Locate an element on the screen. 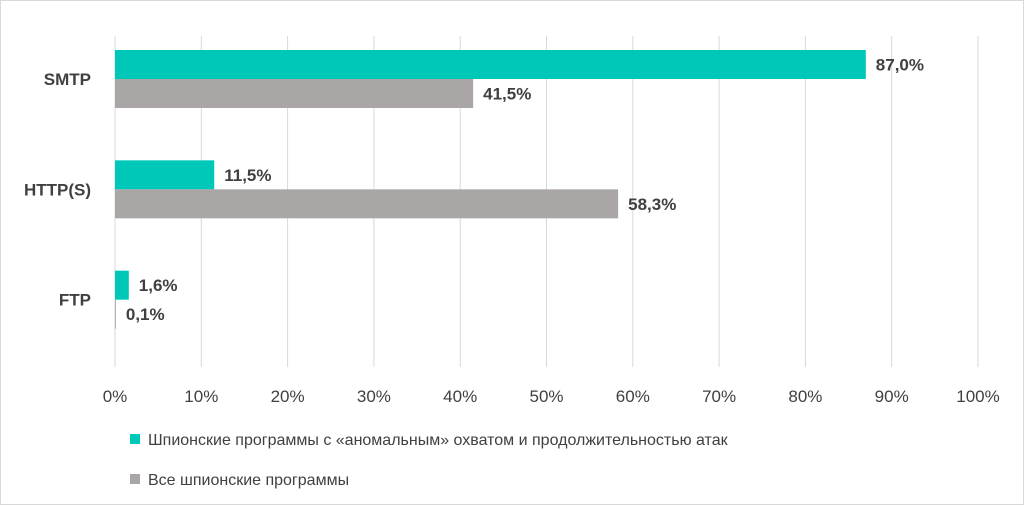 The image size is (1024, 506). x-tick-label: 50% is located at coordinates (546, 396).